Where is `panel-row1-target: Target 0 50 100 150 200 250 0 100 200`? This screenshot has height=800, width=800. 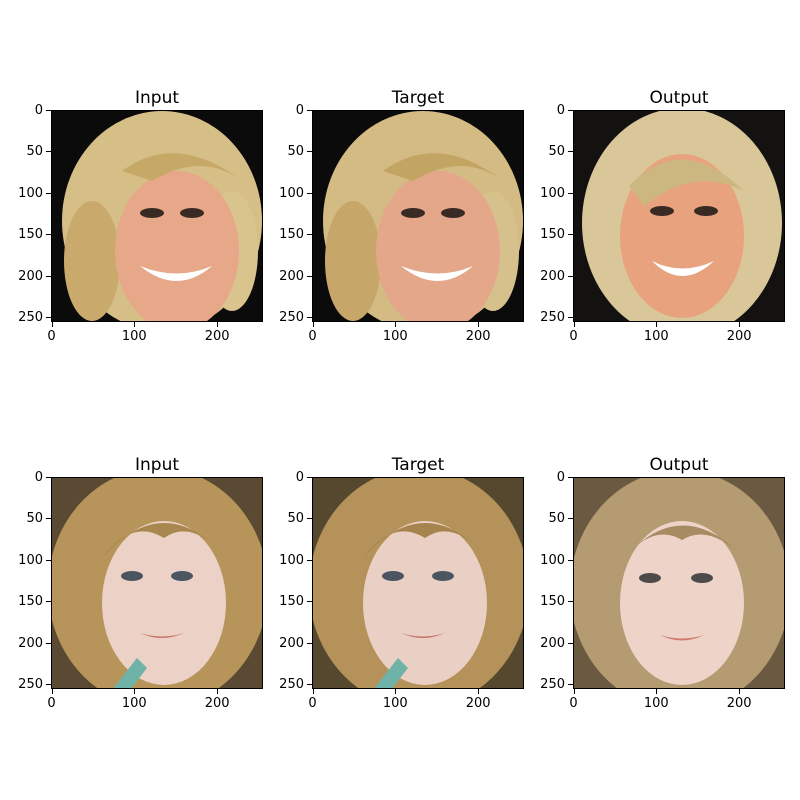
panel-row1-target: Target 0 50 100 150 200 250 0 100 200 is located at coordinates (423, 238).